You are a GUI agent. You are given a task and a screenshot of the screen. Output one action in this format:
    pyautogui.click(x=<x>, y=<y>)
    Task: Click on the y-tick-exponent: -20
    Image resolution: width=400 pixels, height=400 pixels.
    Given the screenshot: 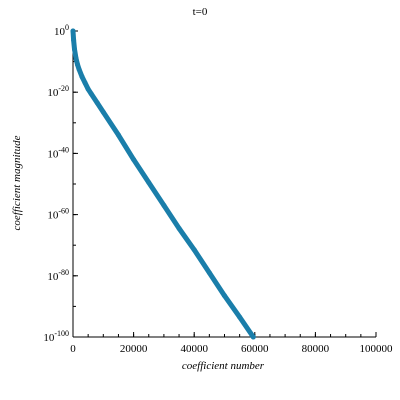 What is the action you would take?
    pyautogui.click(x=63, y=88)
    